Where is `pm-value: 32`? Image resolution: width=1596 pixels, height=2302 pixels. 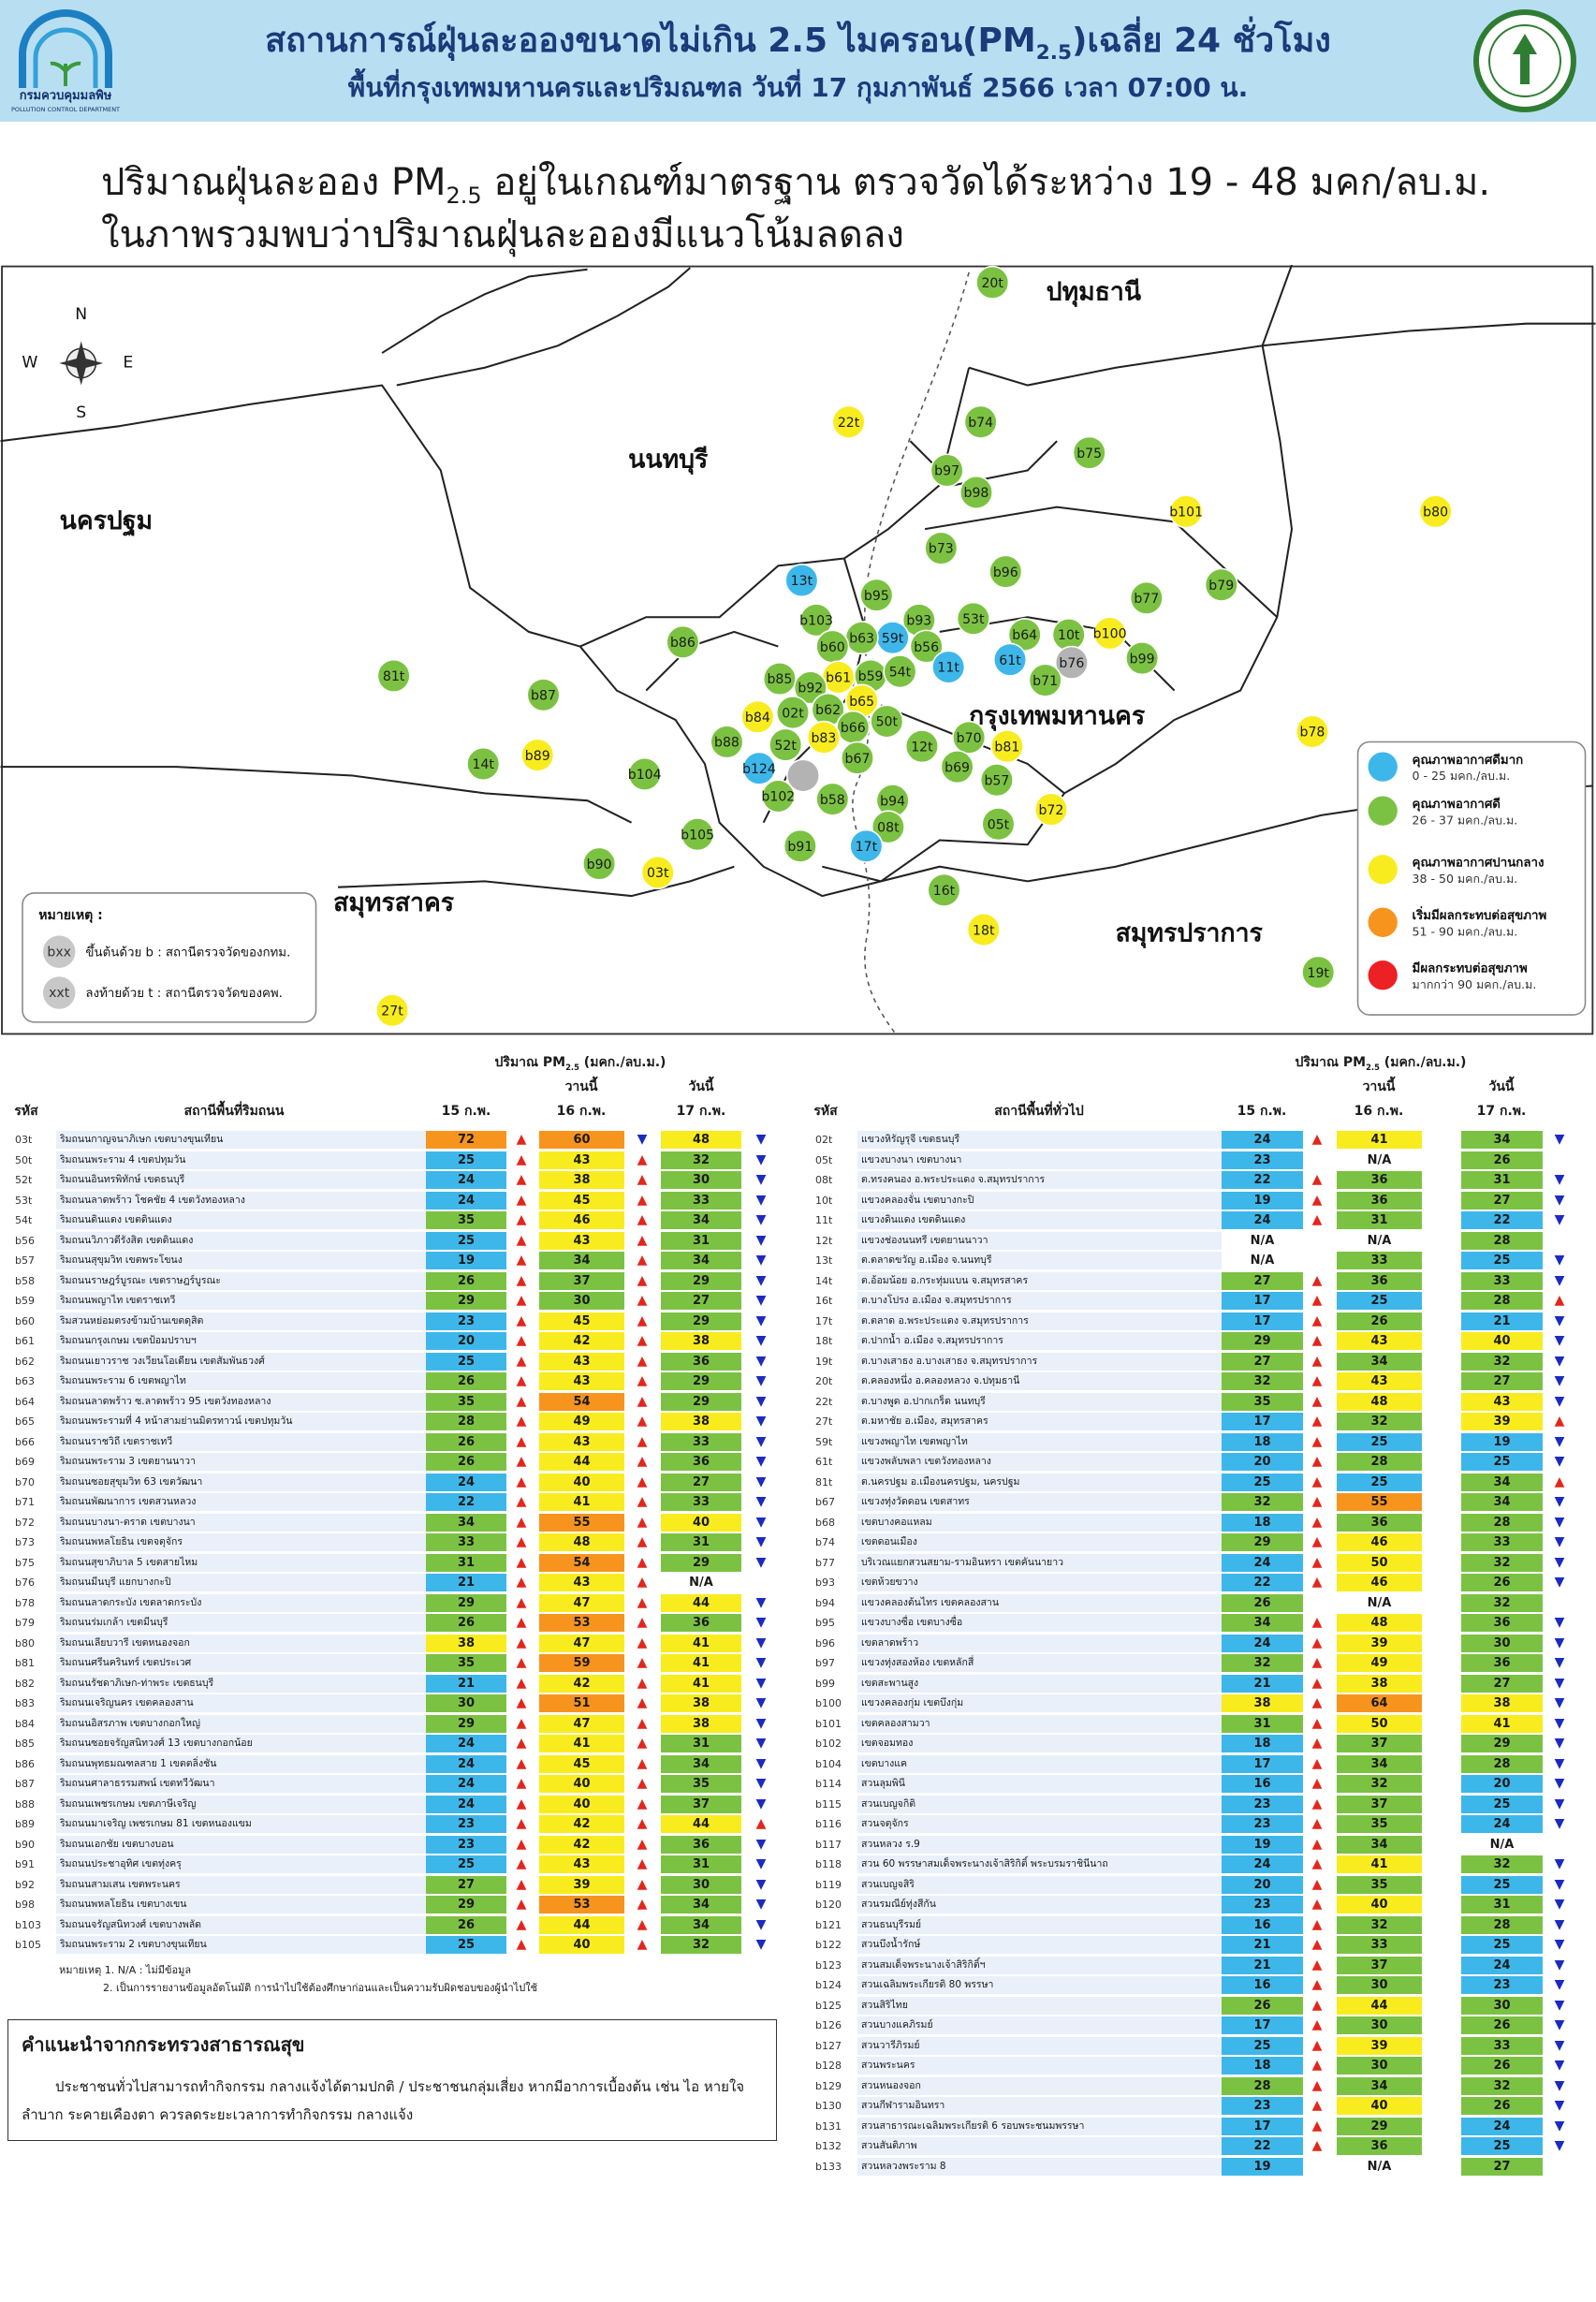
pm-value: 32 is located at coordinates (1502, 1864).